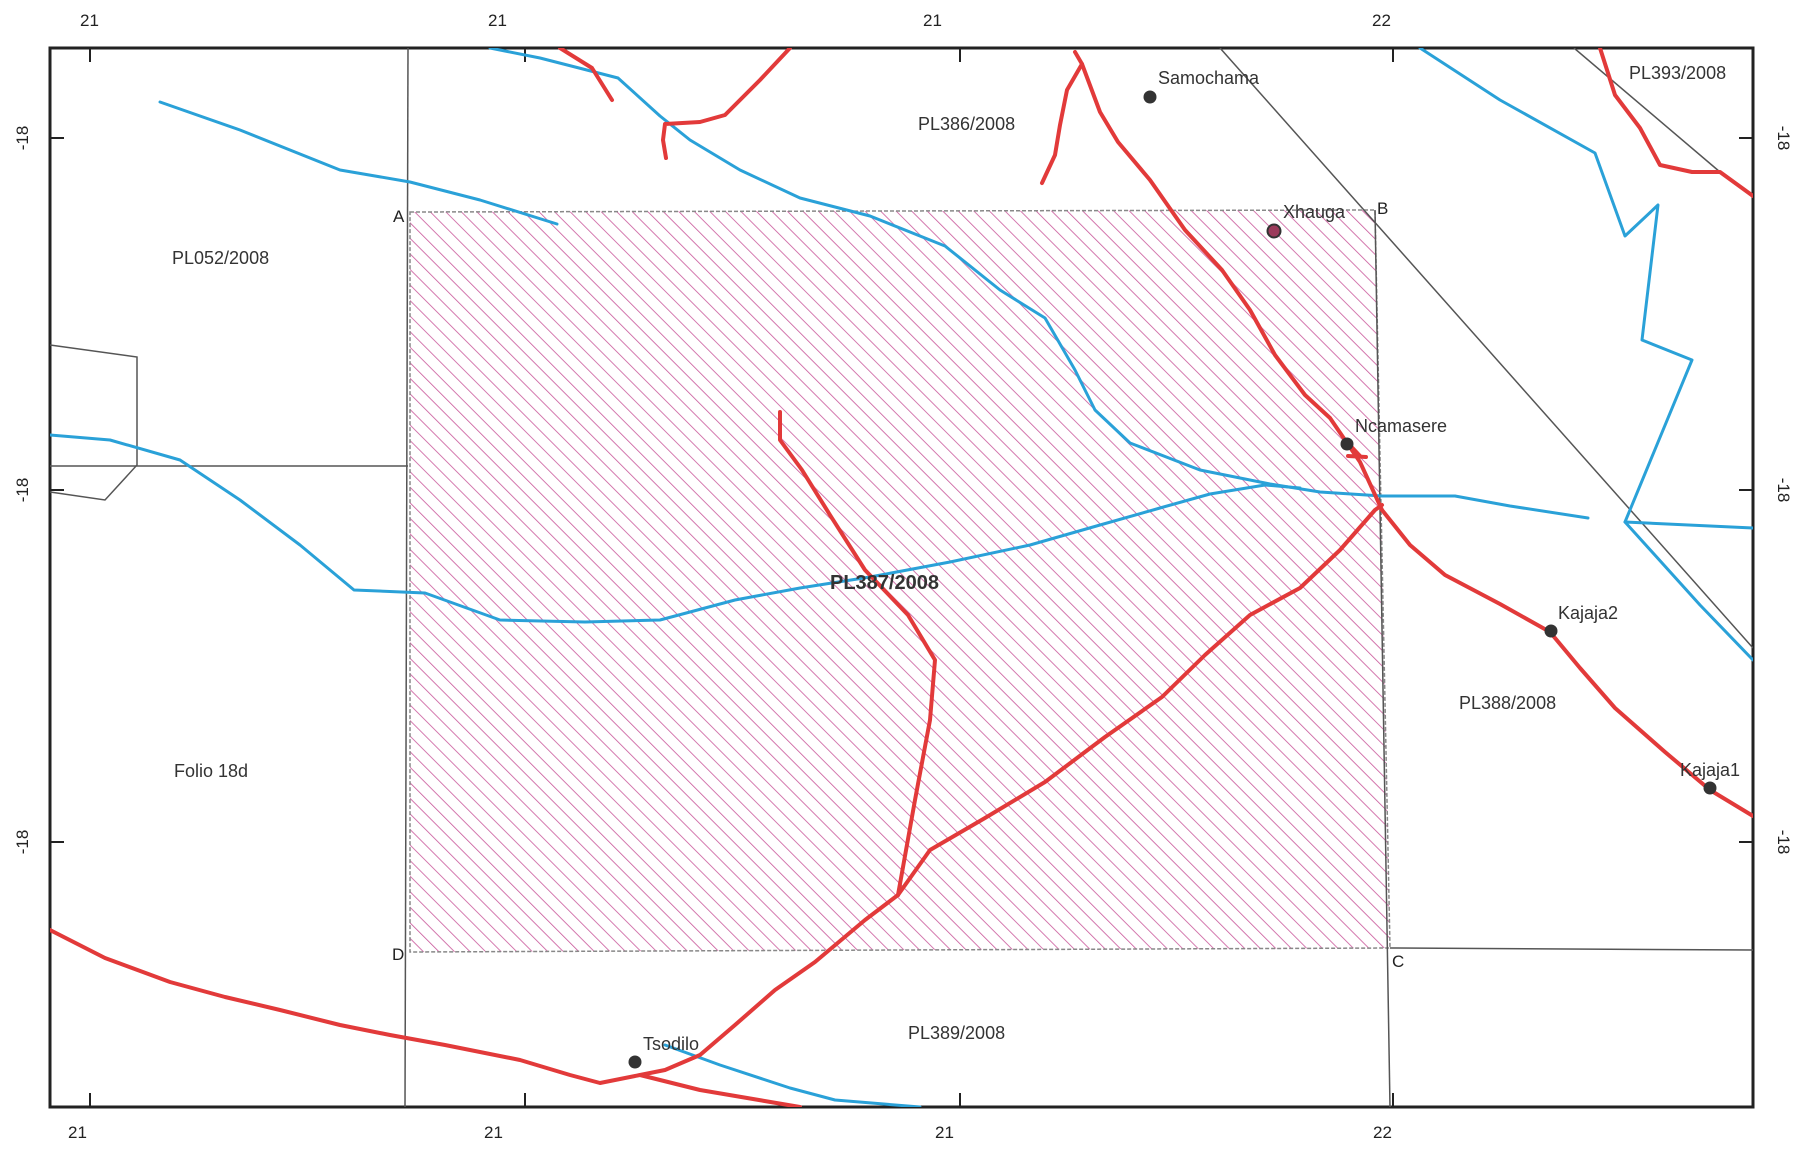  I want to click on top-axis-label-2: 21, so click(497, 20).